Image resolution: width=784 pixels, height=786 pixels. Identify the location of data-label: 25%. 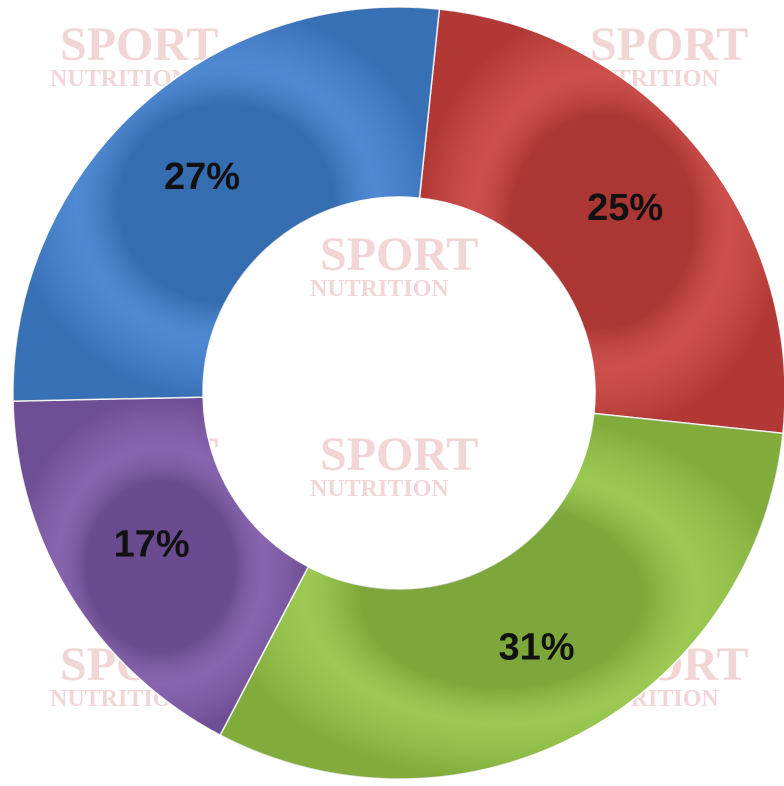
(625, 208).